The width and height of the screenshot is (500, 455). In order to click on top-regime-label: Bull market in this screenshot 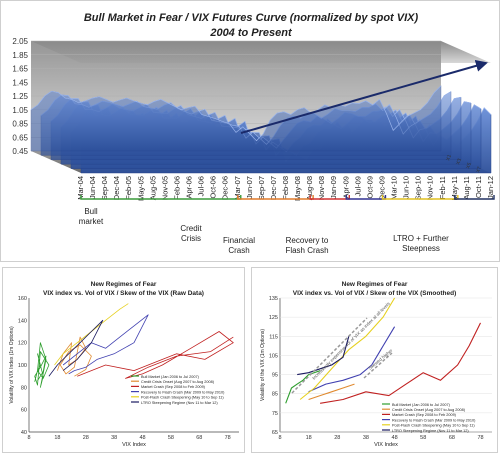, I will do `click(91, 216)`.